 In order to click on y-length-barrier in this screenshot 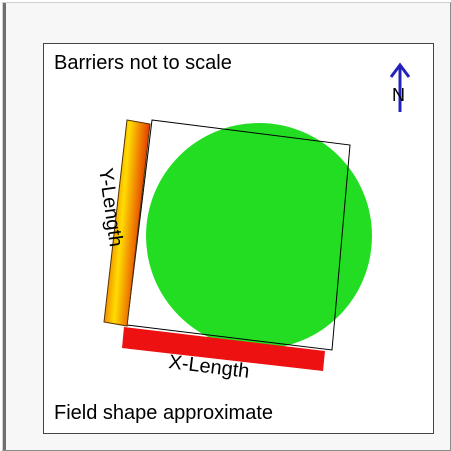, I will do `click(127, 223)`.